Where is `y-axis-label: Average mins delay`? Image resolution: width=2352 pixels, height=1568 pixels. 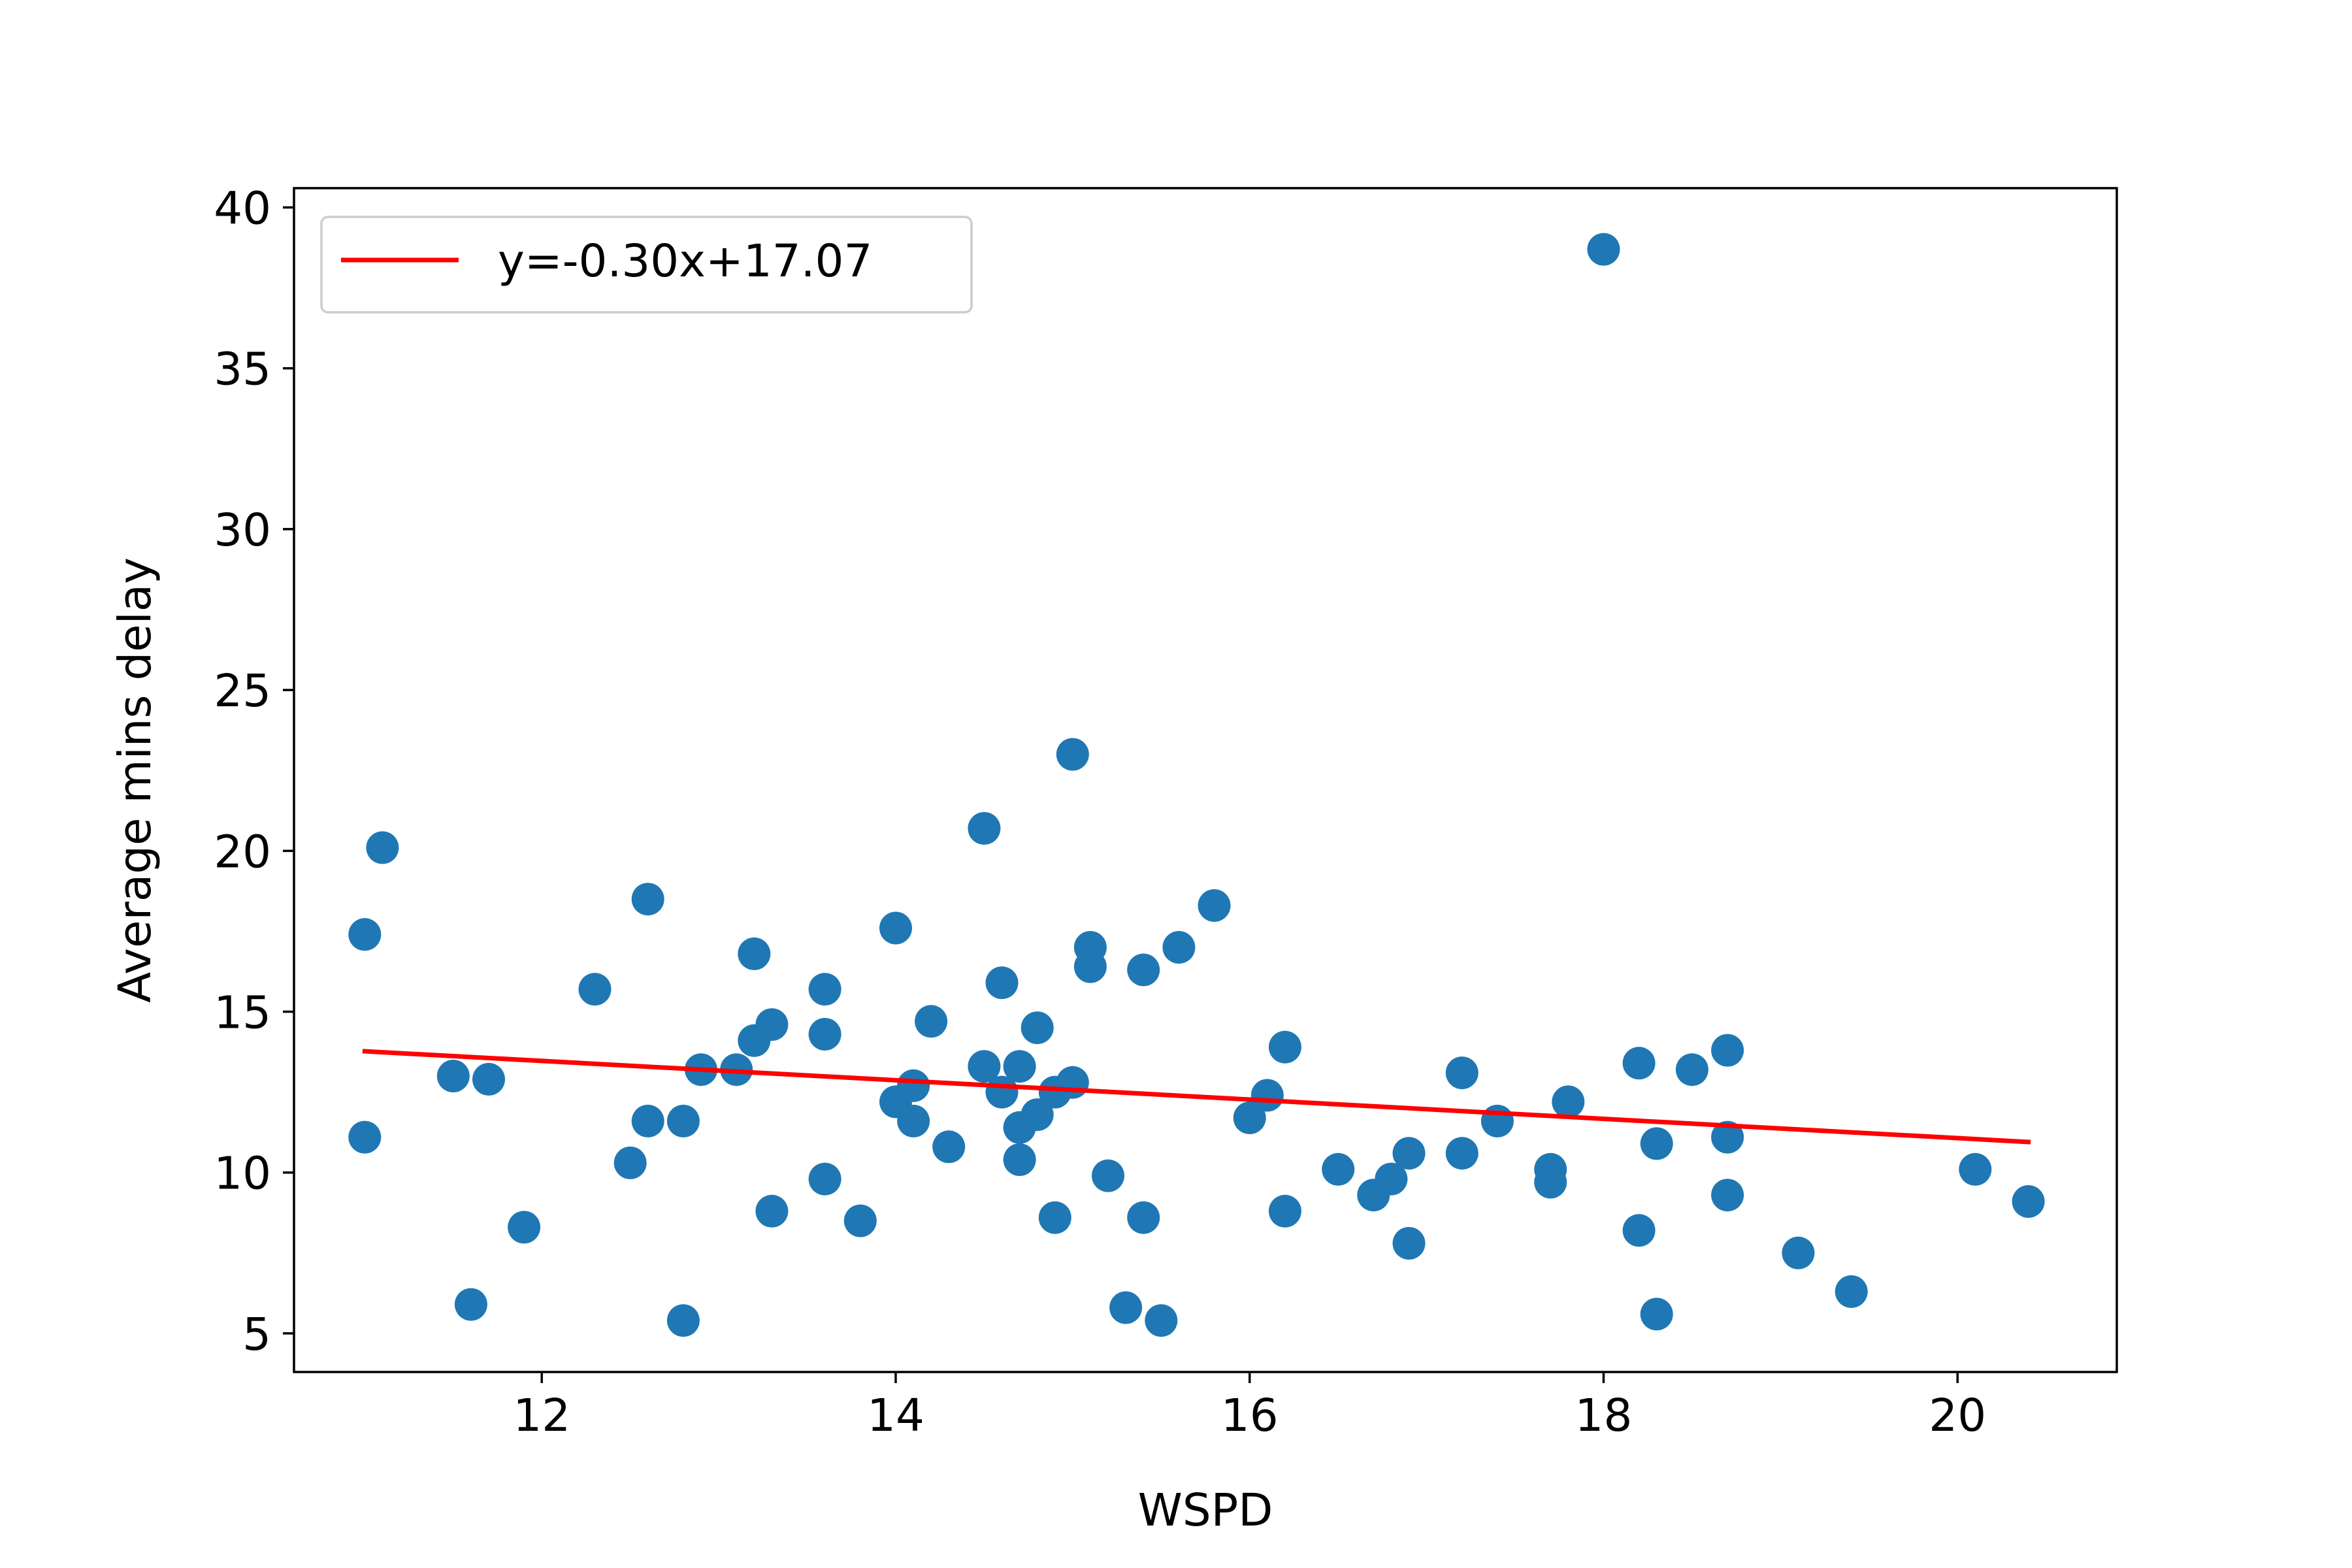 y-axis-label: Average mins delay is located at coordinates (135, 780).